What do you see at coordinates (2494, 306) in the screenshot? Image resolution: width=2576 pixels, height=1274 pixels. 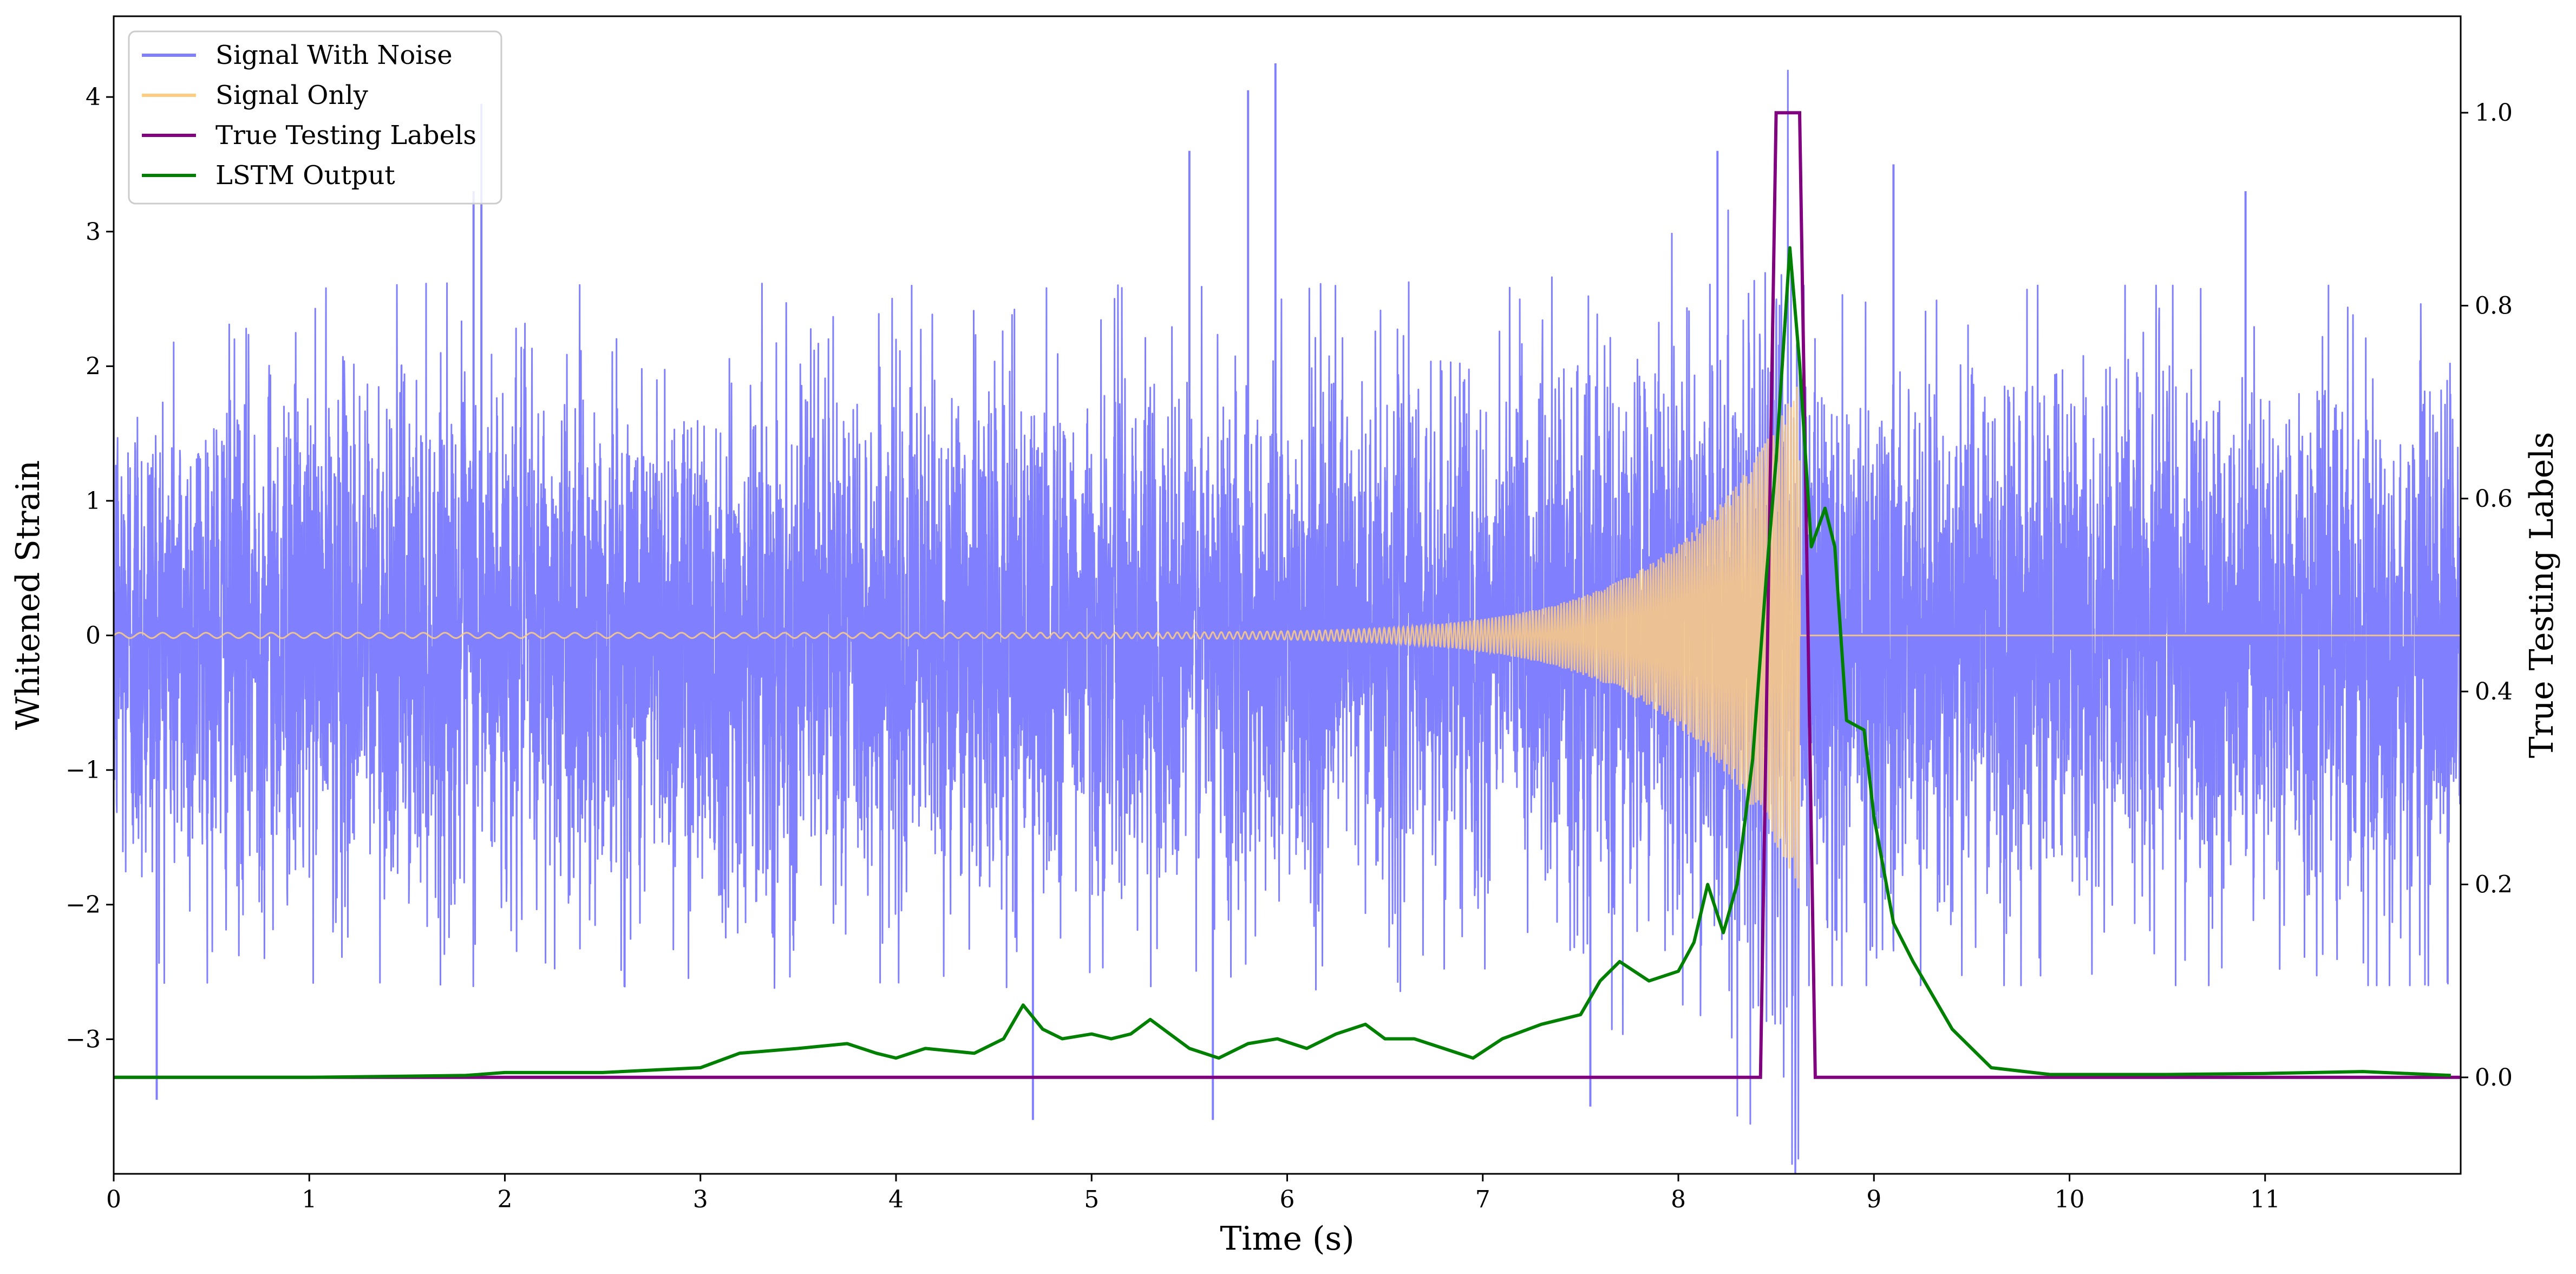 I see `y2-tick-label: 0.8` at bounding box center [2494, 306].